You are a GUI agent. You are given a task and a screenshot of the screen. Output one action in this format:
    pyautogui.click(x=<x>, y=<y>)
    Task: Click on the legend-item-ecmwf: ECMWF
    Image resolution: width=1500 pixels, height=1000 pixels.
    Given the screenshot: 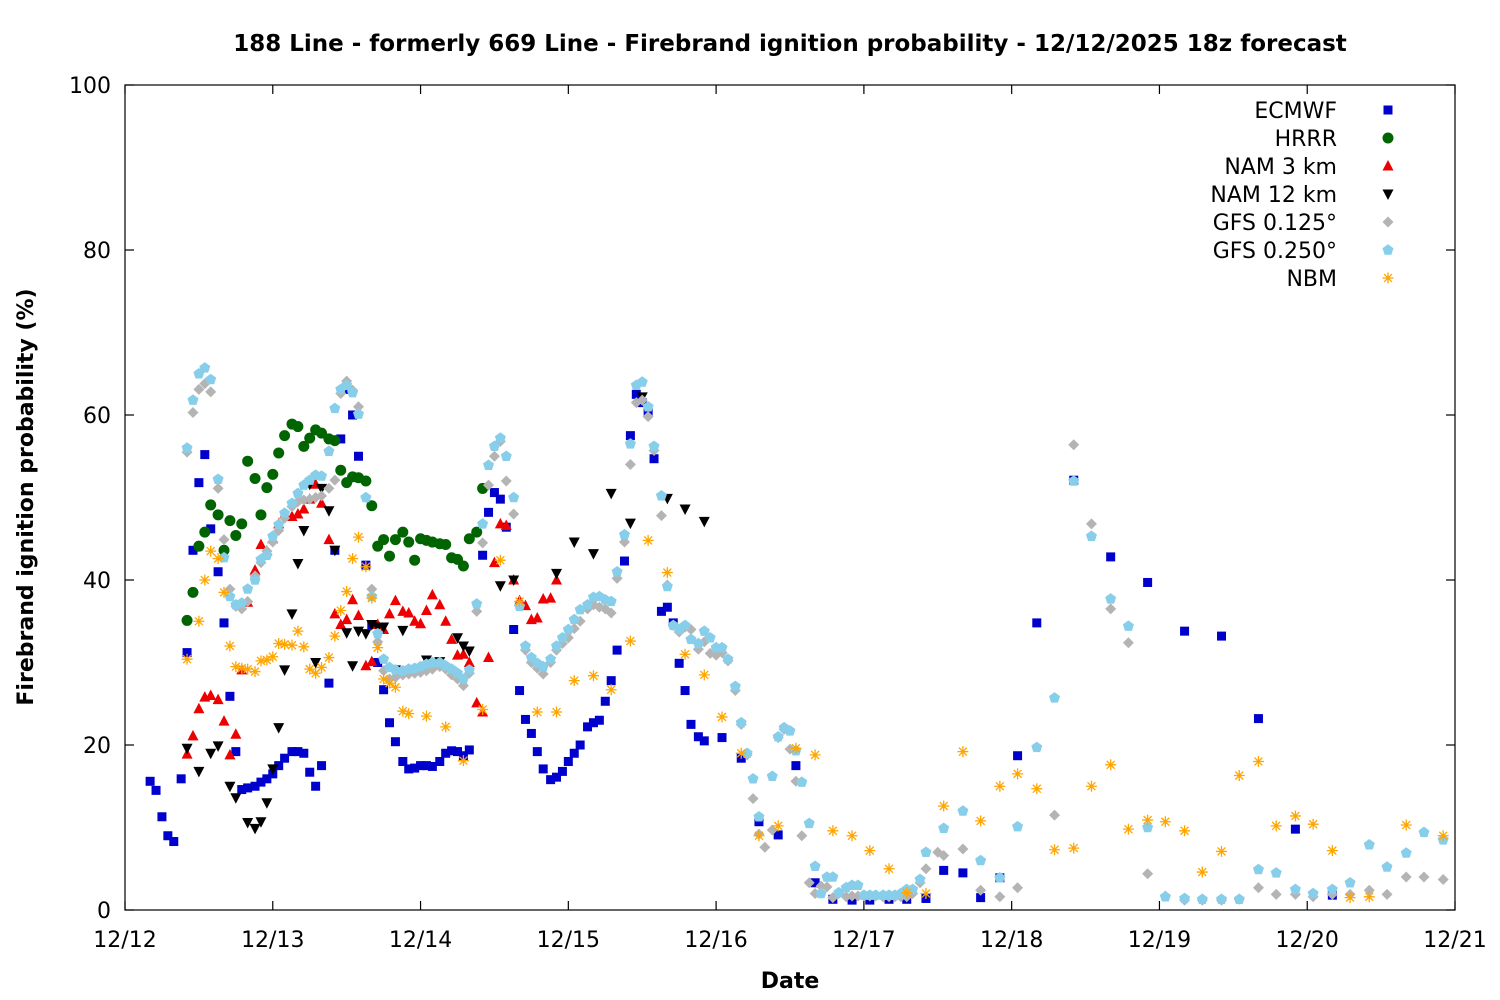 What is the action you would take?
    pyautogui.click(x=1323, y=111)
    